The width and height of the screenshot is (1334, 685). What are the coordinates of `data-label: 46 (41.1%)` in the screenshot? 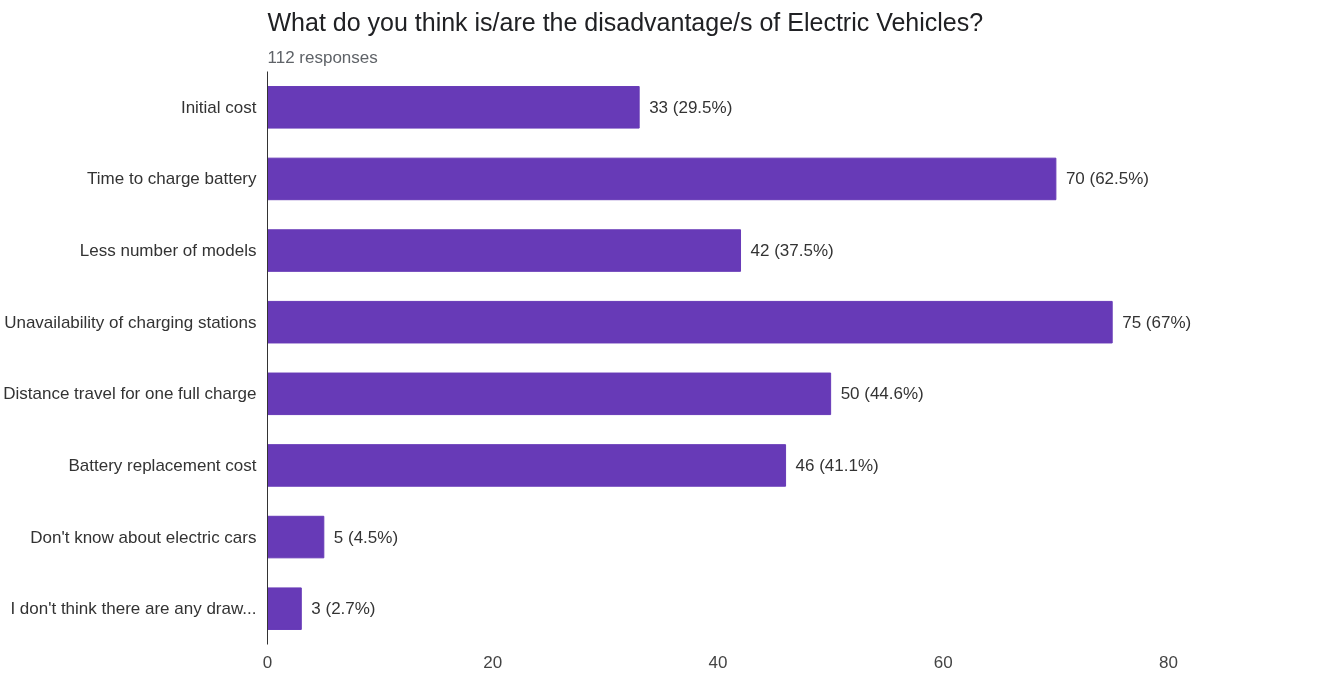 It's located at (837, 465).